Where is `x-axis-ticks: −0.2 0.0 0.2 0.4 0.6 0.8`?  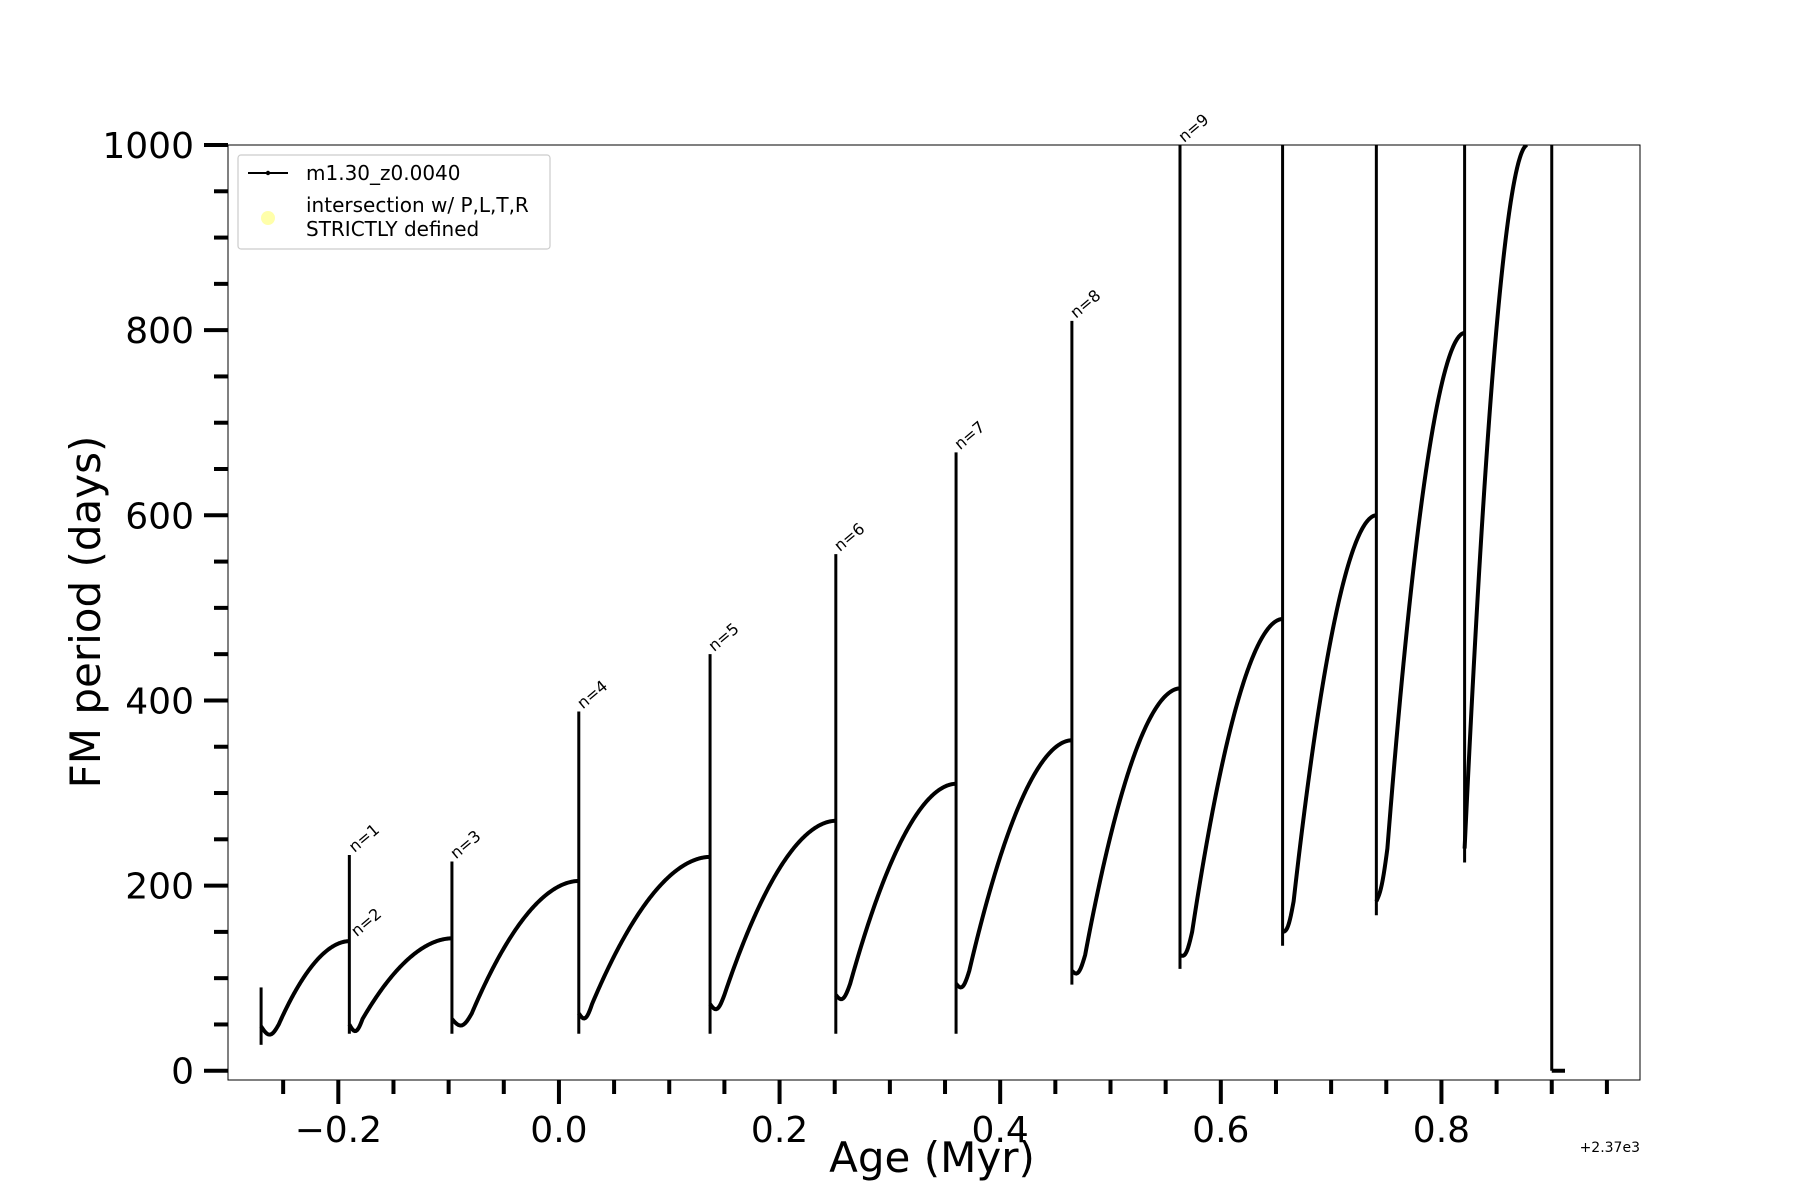 x-axis-ticks: −0.2 0.0 0.2 0.4 0.6 0.8 is located at coordinates (945, 1115).